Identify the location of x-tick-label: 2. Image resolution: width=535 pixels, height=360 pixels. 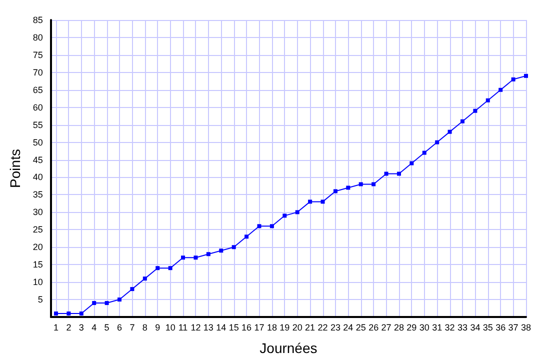
(69, 327).